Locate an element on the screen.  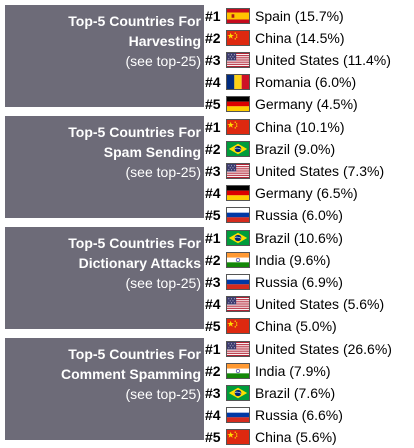
country-stat: India (9.6%) is located at coordinates (293, 260).